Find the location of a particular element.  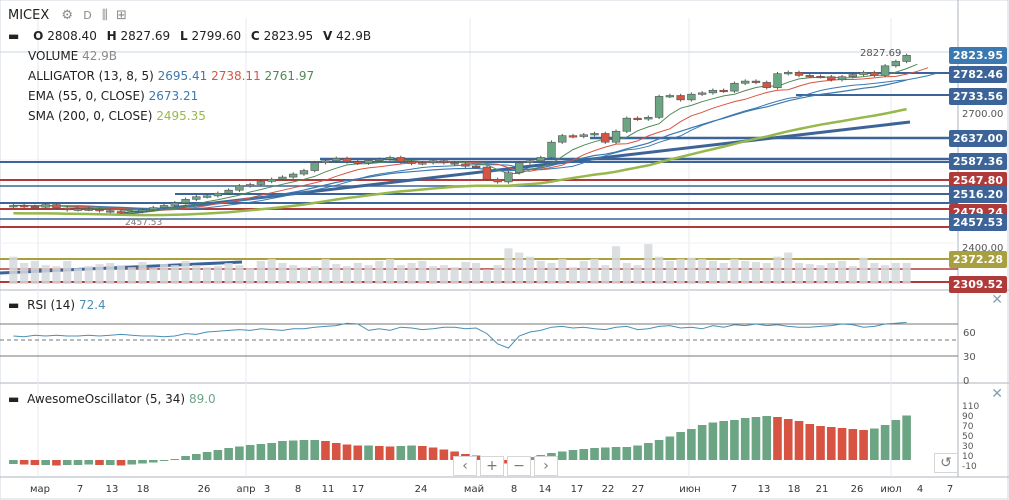

ema-value: 2673.21 is located at coordinates (173, 96).